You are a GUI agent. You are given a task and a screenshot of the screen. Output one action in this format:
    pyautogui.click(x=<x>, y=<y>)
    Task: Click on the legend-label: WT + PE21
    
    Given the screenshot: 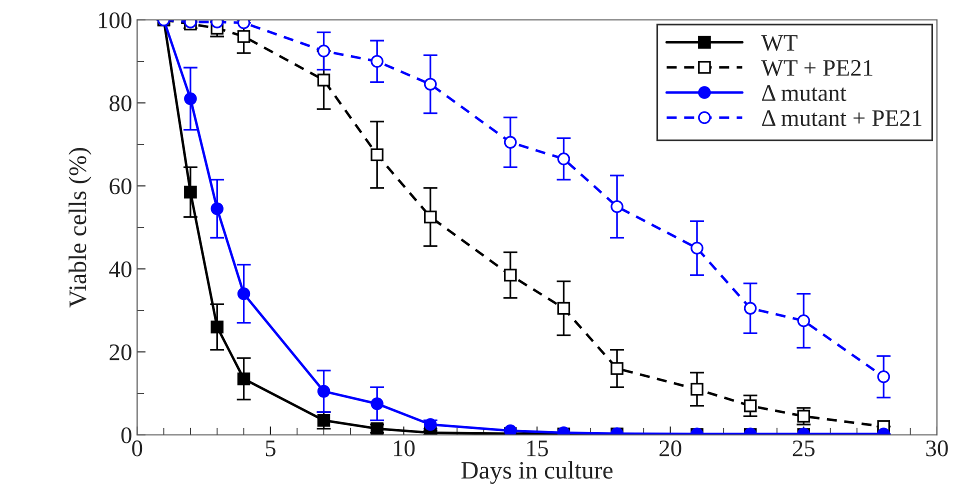 What is the action you would take?
    pyautogui.click(x=816, y=68)
    